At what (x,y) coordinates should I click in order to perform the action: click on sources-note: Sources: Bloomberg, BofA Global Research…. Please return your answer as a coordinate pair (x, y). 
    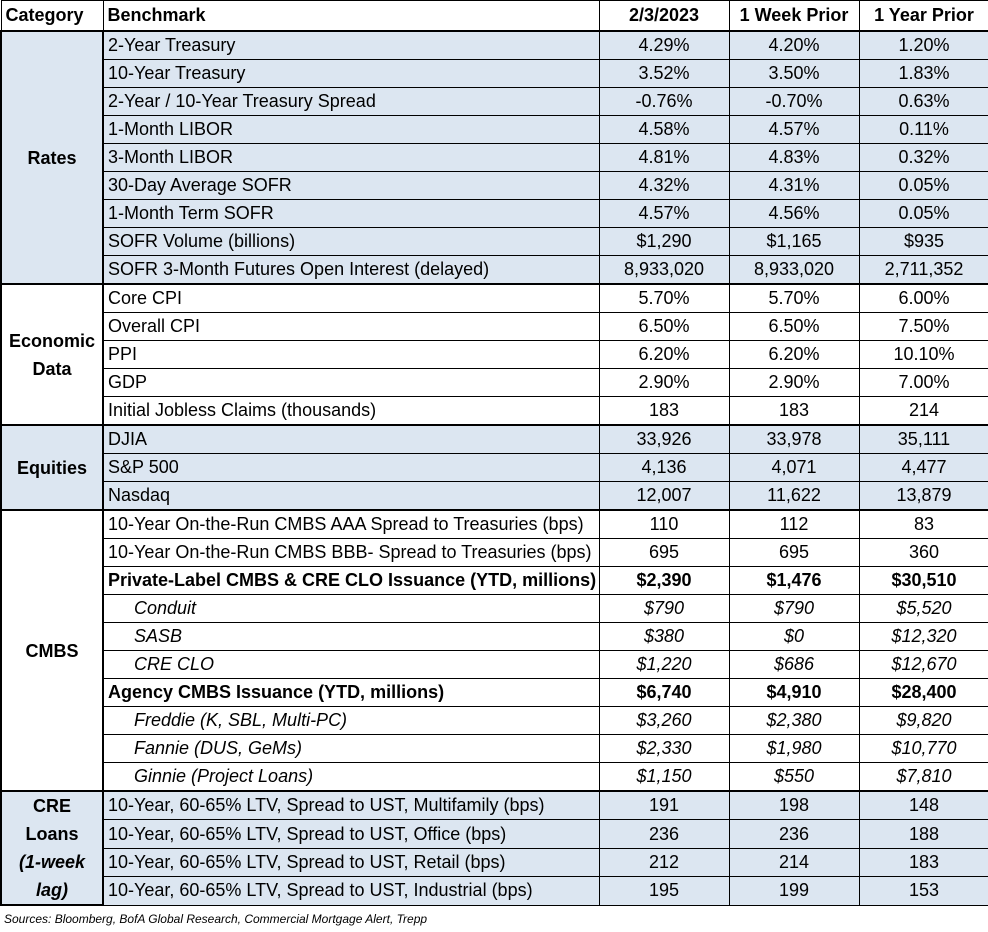
    Looking at the image, I should click on (216, 919).